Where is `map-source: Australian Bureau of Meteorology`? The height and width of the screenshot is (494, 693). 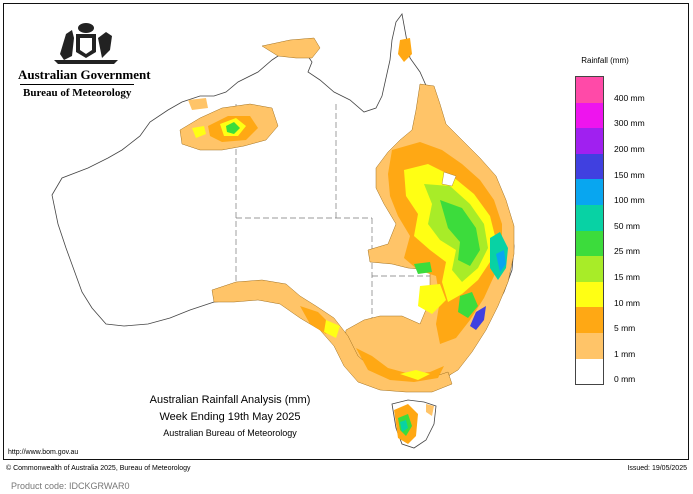
map-source: Australian Bureau of Meteorology is located at coordinates (230, 433).